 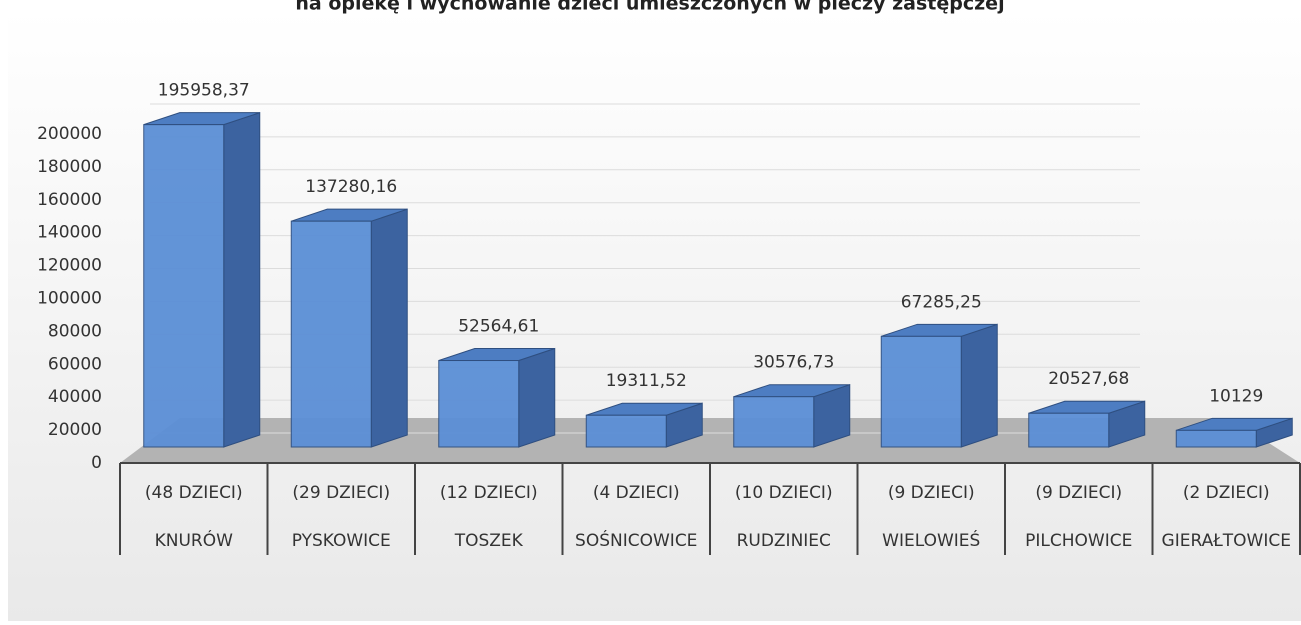 What do you see at coordinates (75, 364) in the screenshot?
I see `y-tick-label: 60000` at bounding box center [75, 364].